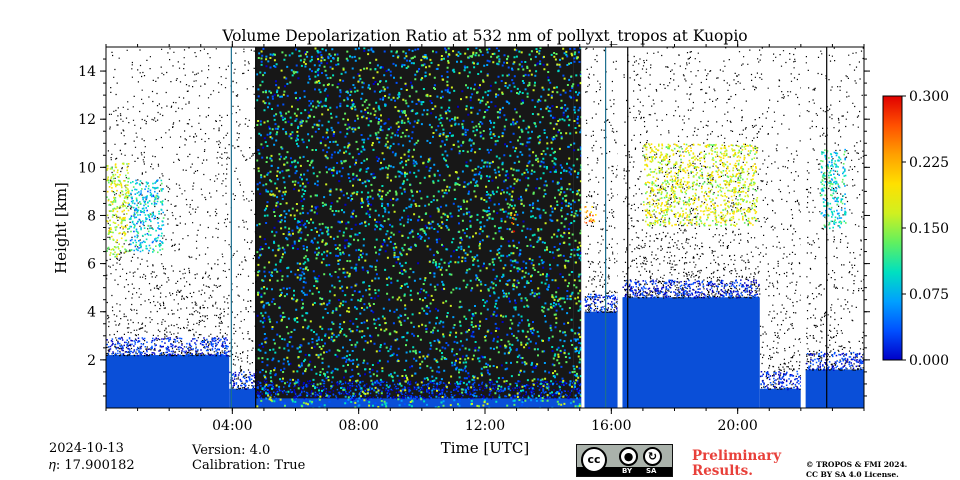  What do you see at coordinates (737, 456) in the screenshot?
I see `preliminary-line-1: Preliminary` at bounding box center [737, 456].